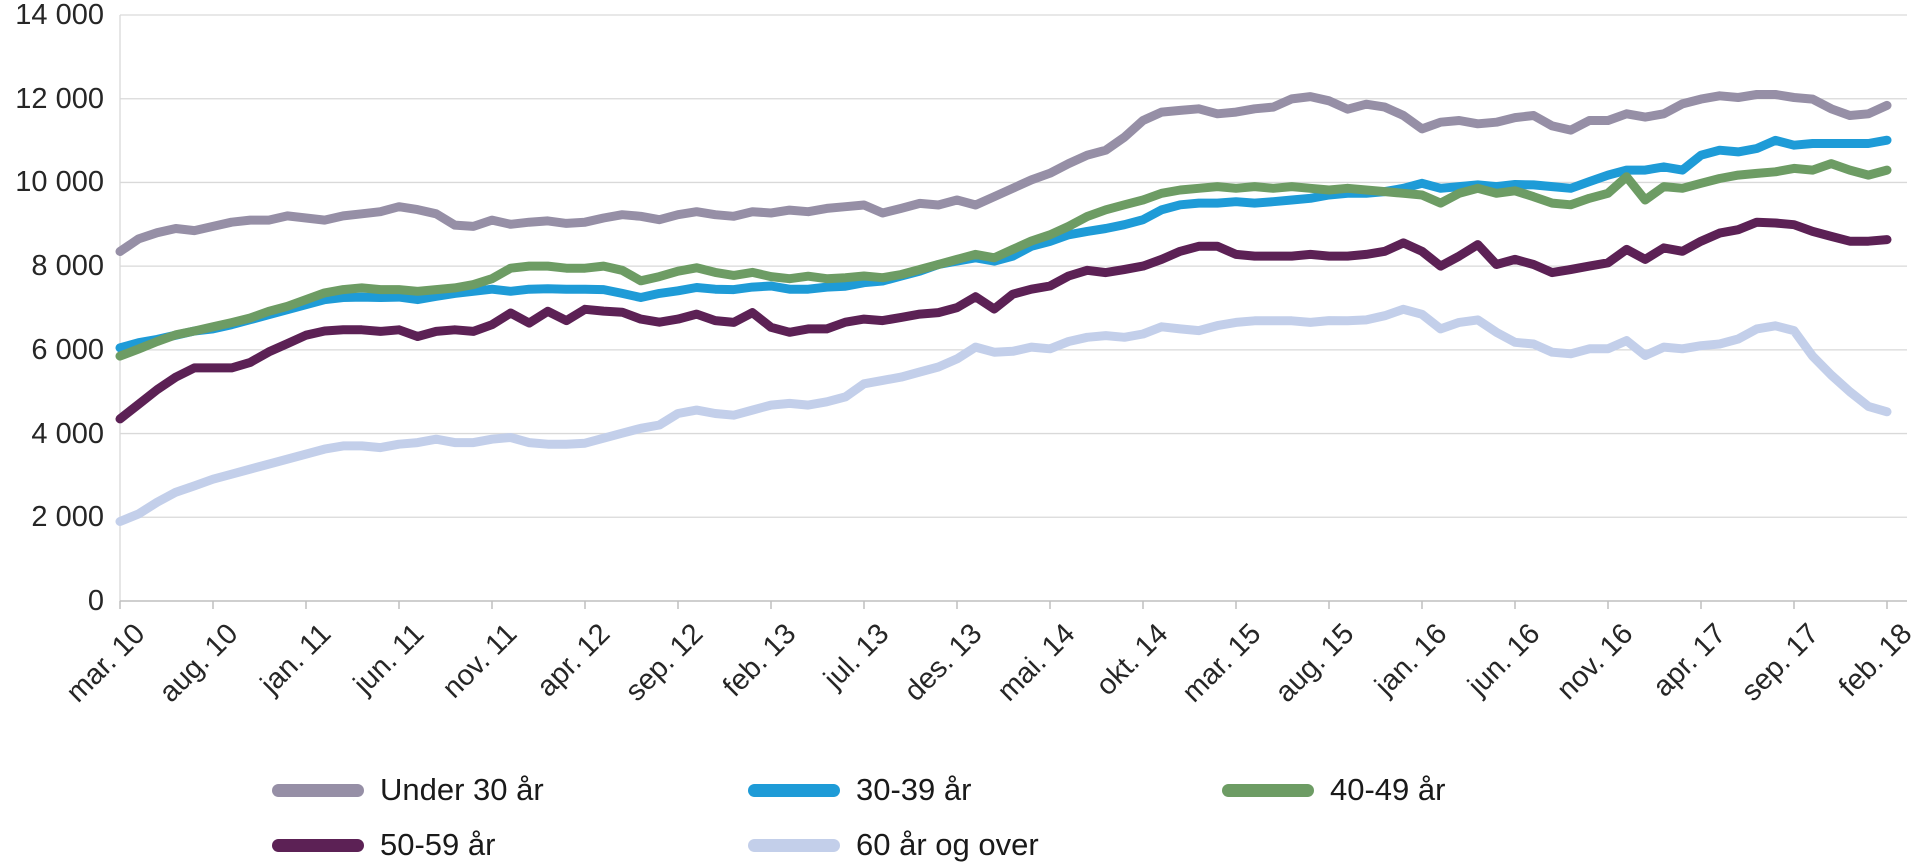 This screenshot has width=1917, height=868. What do you see at coordinates (1411, 659) in the screenshot?
I see `x-tick-label: jan. 16` at bounding box center [1411, 659].